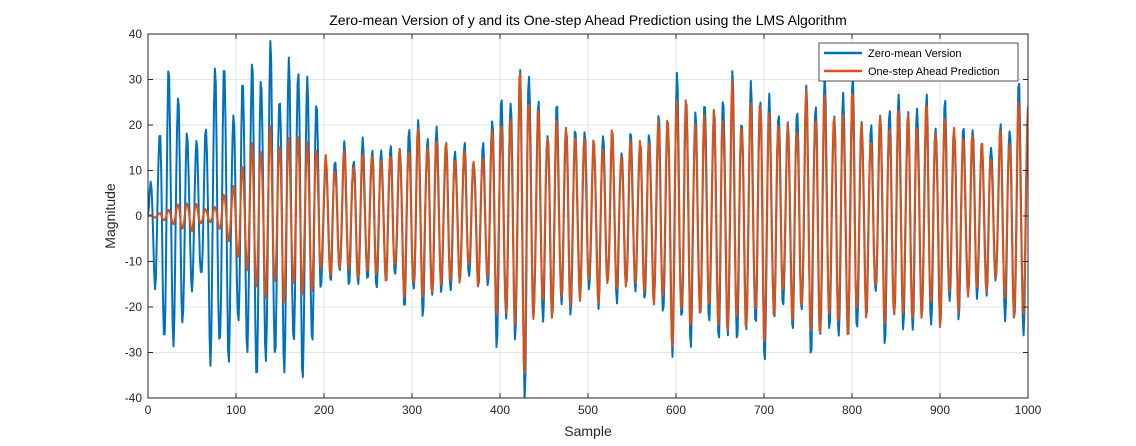 The width and height of the screenshot is (1136, 446). What do you see at coordinates (136, 171) in the screenshot?
I see `y-tick-label: 10` at bounding box center [136, 171].